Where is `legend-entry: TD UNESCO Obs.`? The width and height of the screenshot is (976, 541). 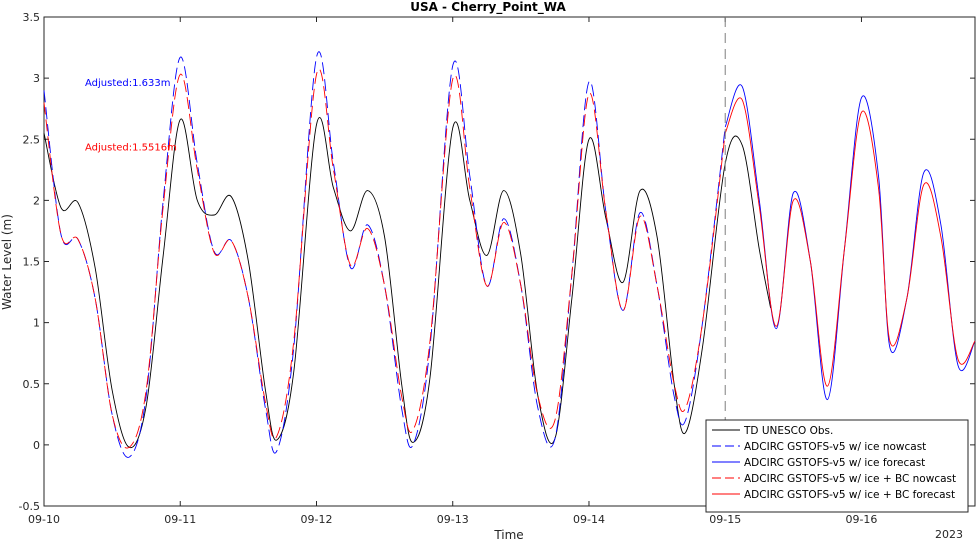
legend-entry: TD UNESCO Obs. is located at coordinates (788, 431).